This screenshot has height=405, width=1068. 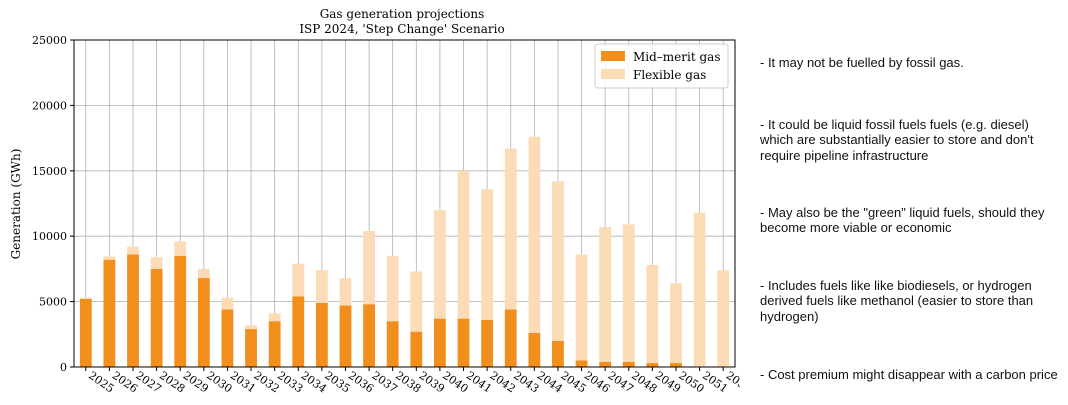 I want to click on x-tick-label: 2026, so click(x=125, y=382).